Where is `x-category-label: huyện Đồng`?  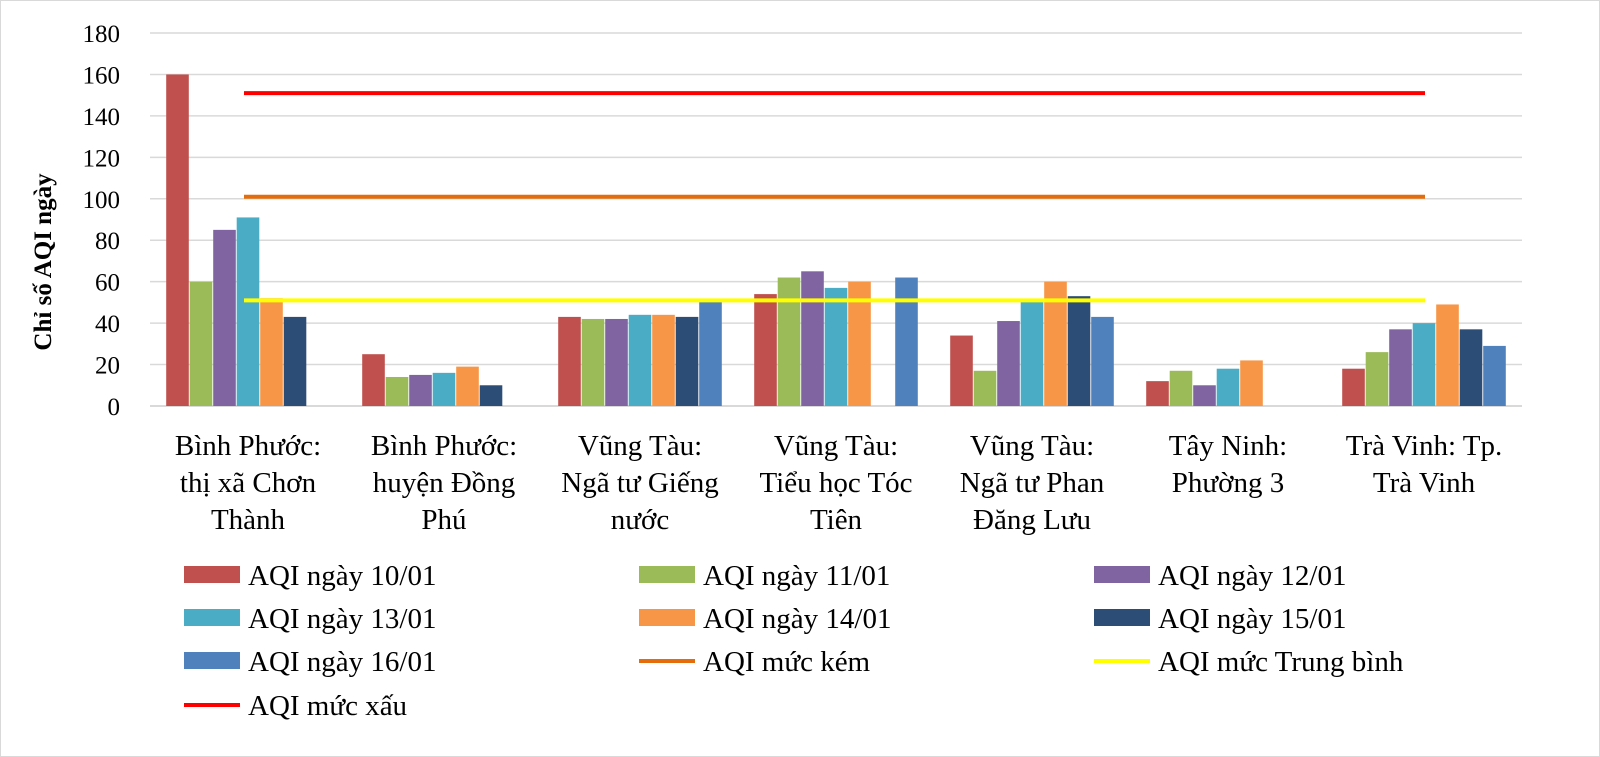 x-category-label: huyện Đồng is located at coordinates (444, 483).